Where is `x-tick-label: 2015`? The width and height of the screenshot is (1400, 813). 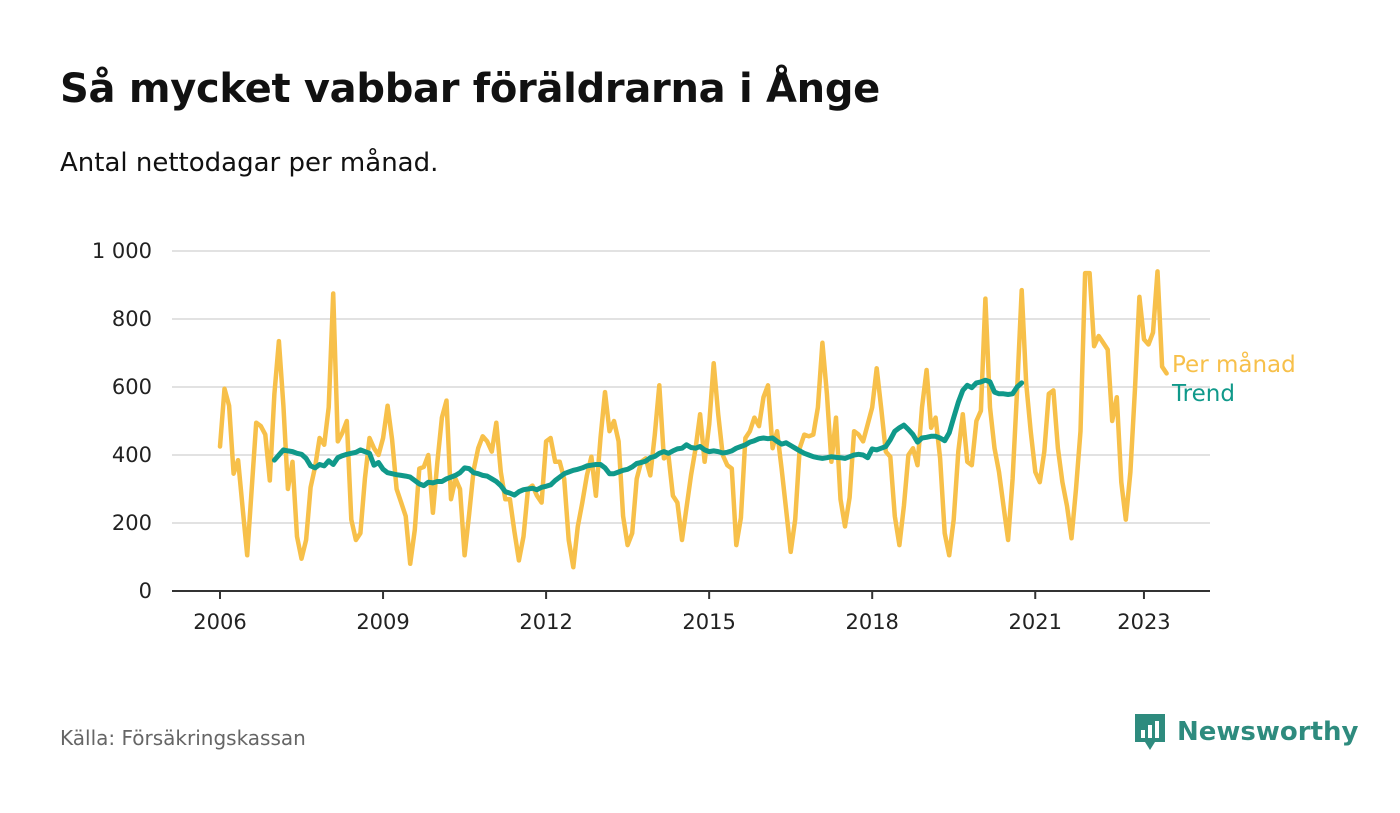 x-tick-label: 2015 is located at coordinates (708, 622).